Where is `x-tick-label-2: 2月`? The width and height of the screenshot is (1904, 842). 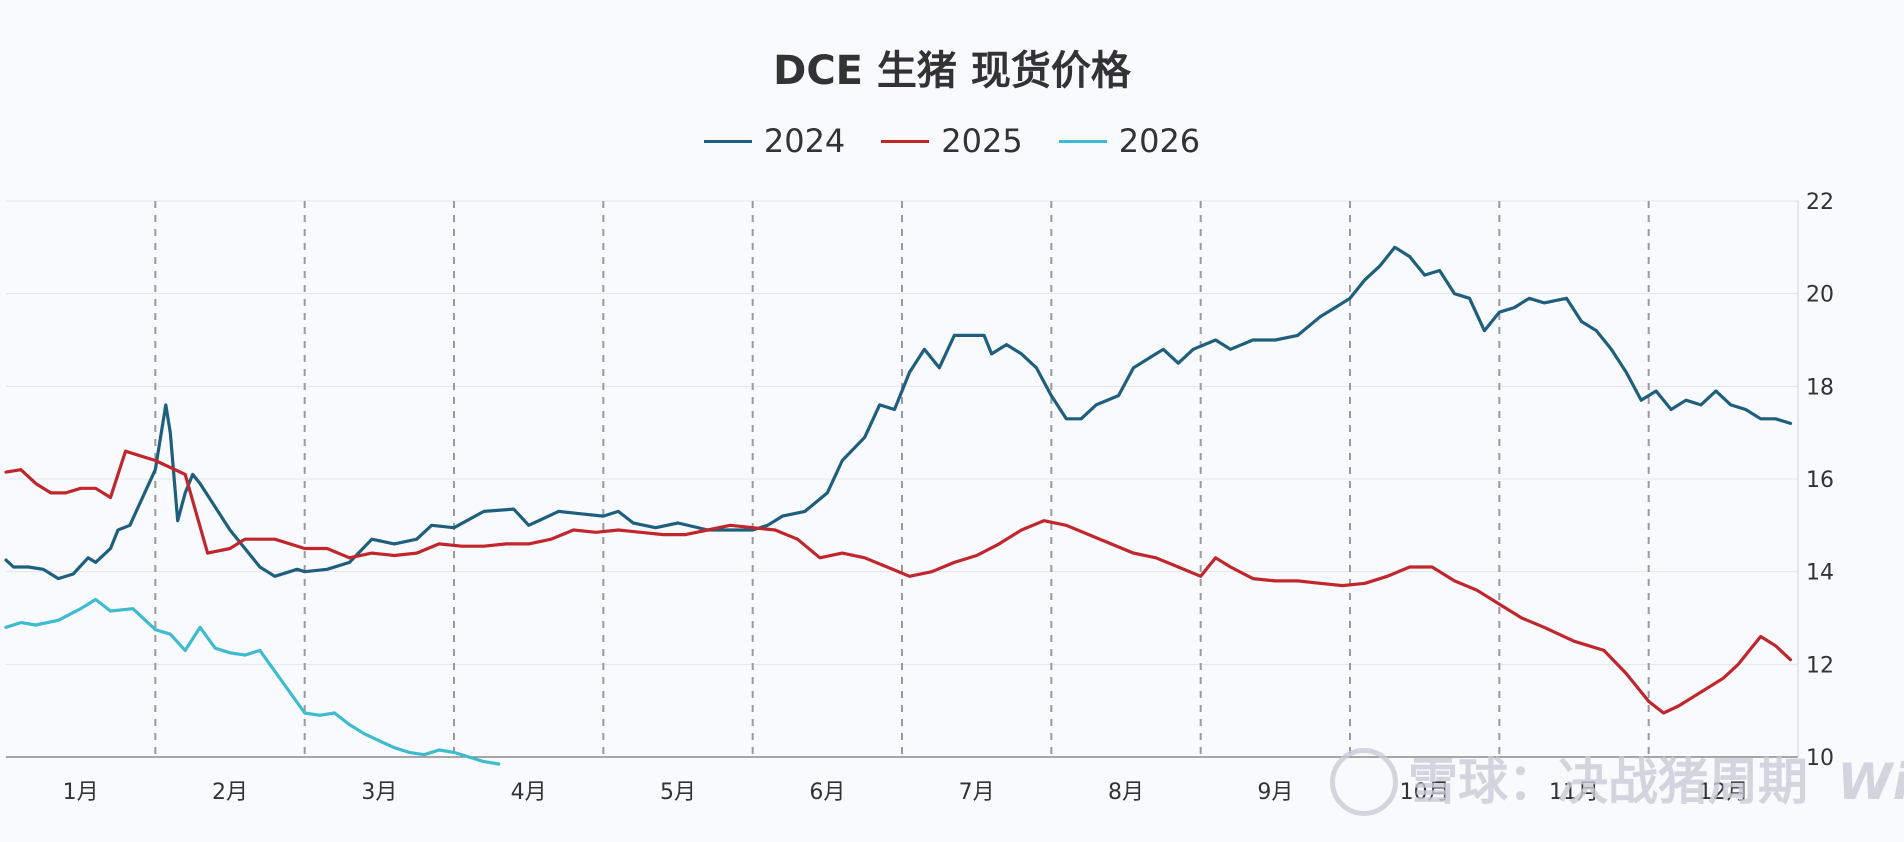
x-tick-label-2: 2月 is located at coordinates (230, 792).